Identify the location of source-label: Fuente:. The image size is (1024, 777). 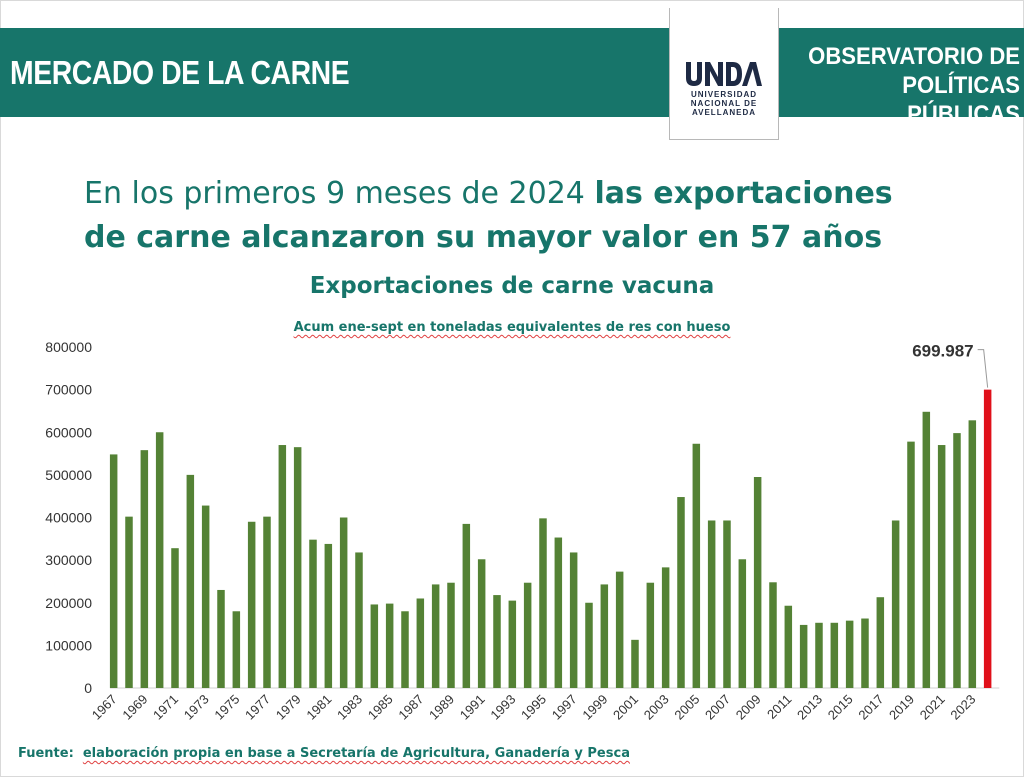
(46, 753).